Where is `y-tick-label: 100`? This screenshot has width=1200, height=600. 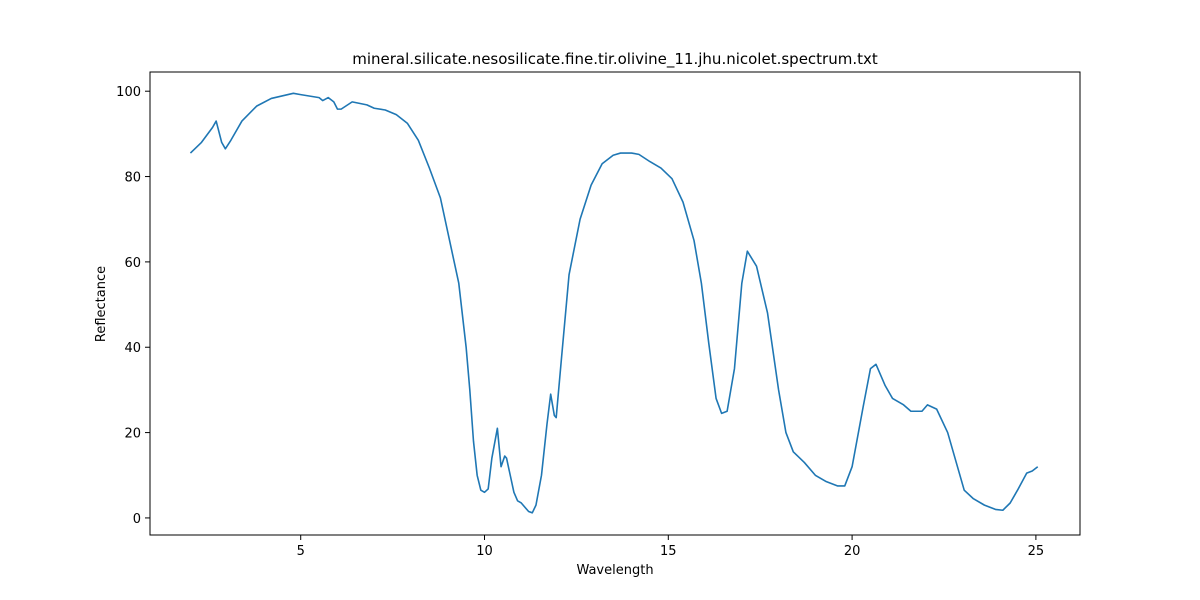 y-tick-label: 100 is located at coordinates (128, 92).